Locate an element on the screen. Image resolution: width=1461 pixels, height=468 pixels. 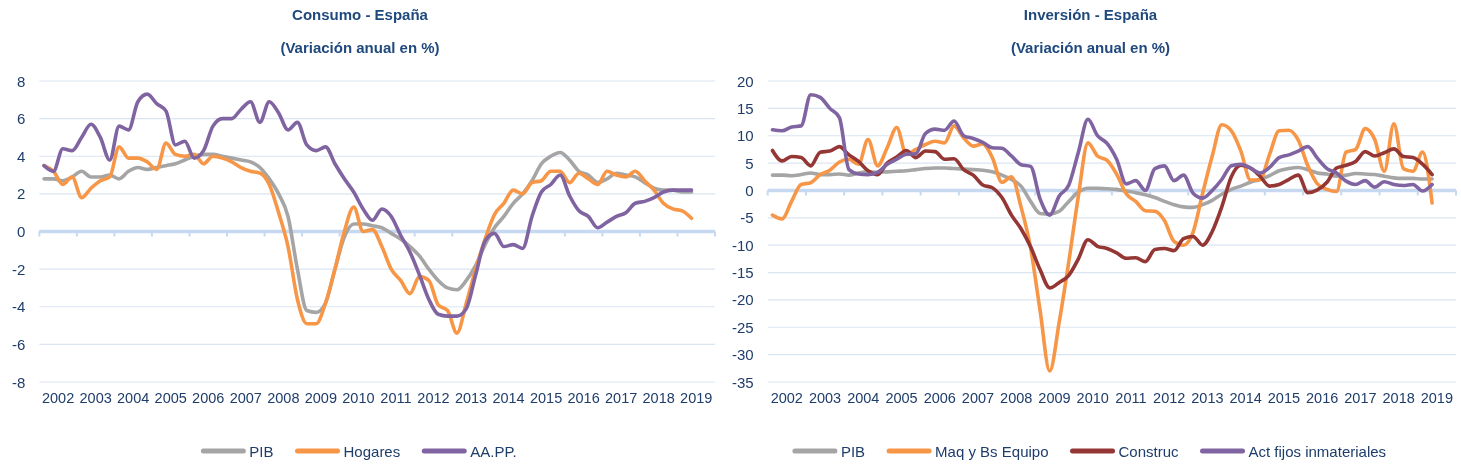
y-tick-label: -5 is located at coordinates (747, 218).